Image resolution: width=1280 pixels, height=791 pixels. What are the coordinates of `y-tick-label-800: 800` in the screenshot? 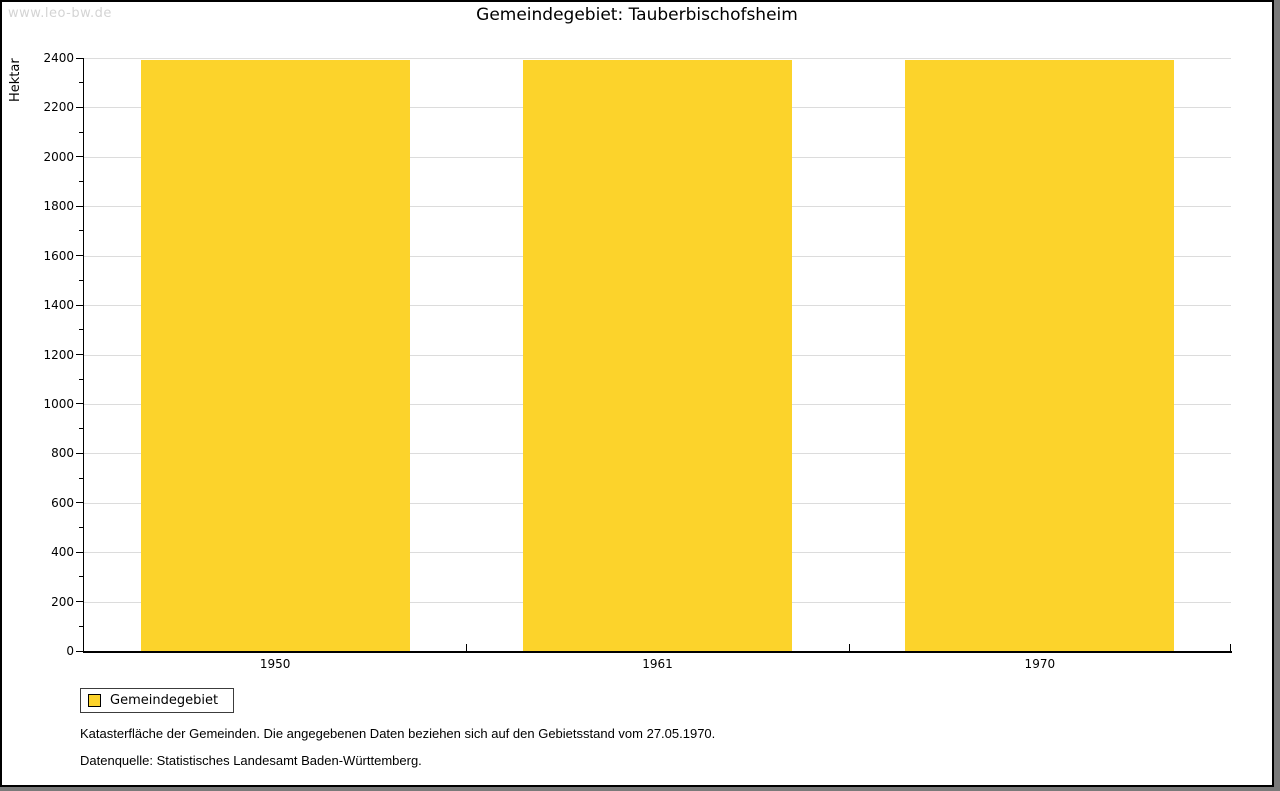 It's located at (62, 453).